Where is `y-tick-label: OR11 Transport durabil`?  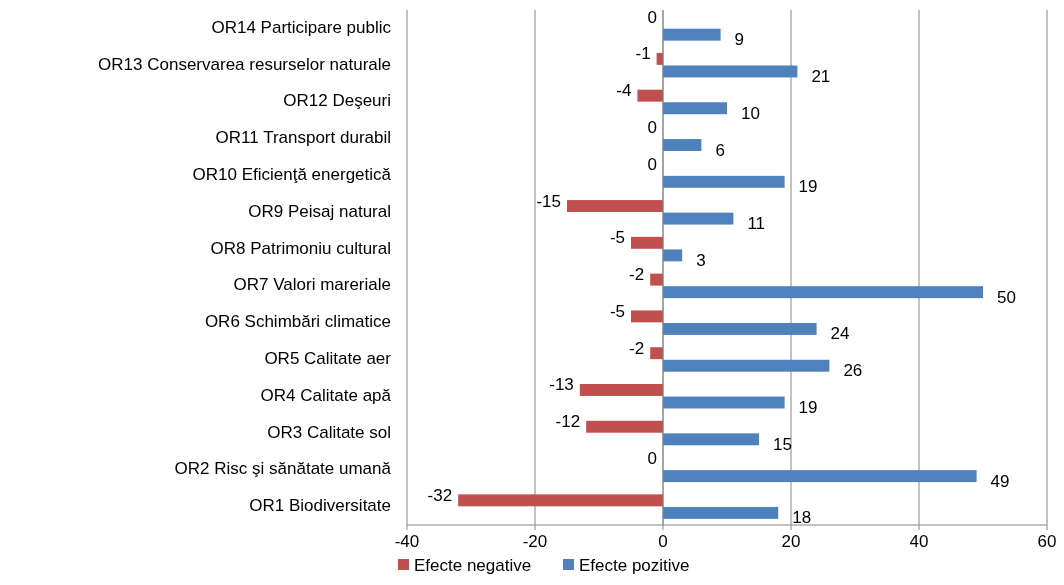
y-tick-label: OR11 Transport durabil is located at coordinates (303, 138).